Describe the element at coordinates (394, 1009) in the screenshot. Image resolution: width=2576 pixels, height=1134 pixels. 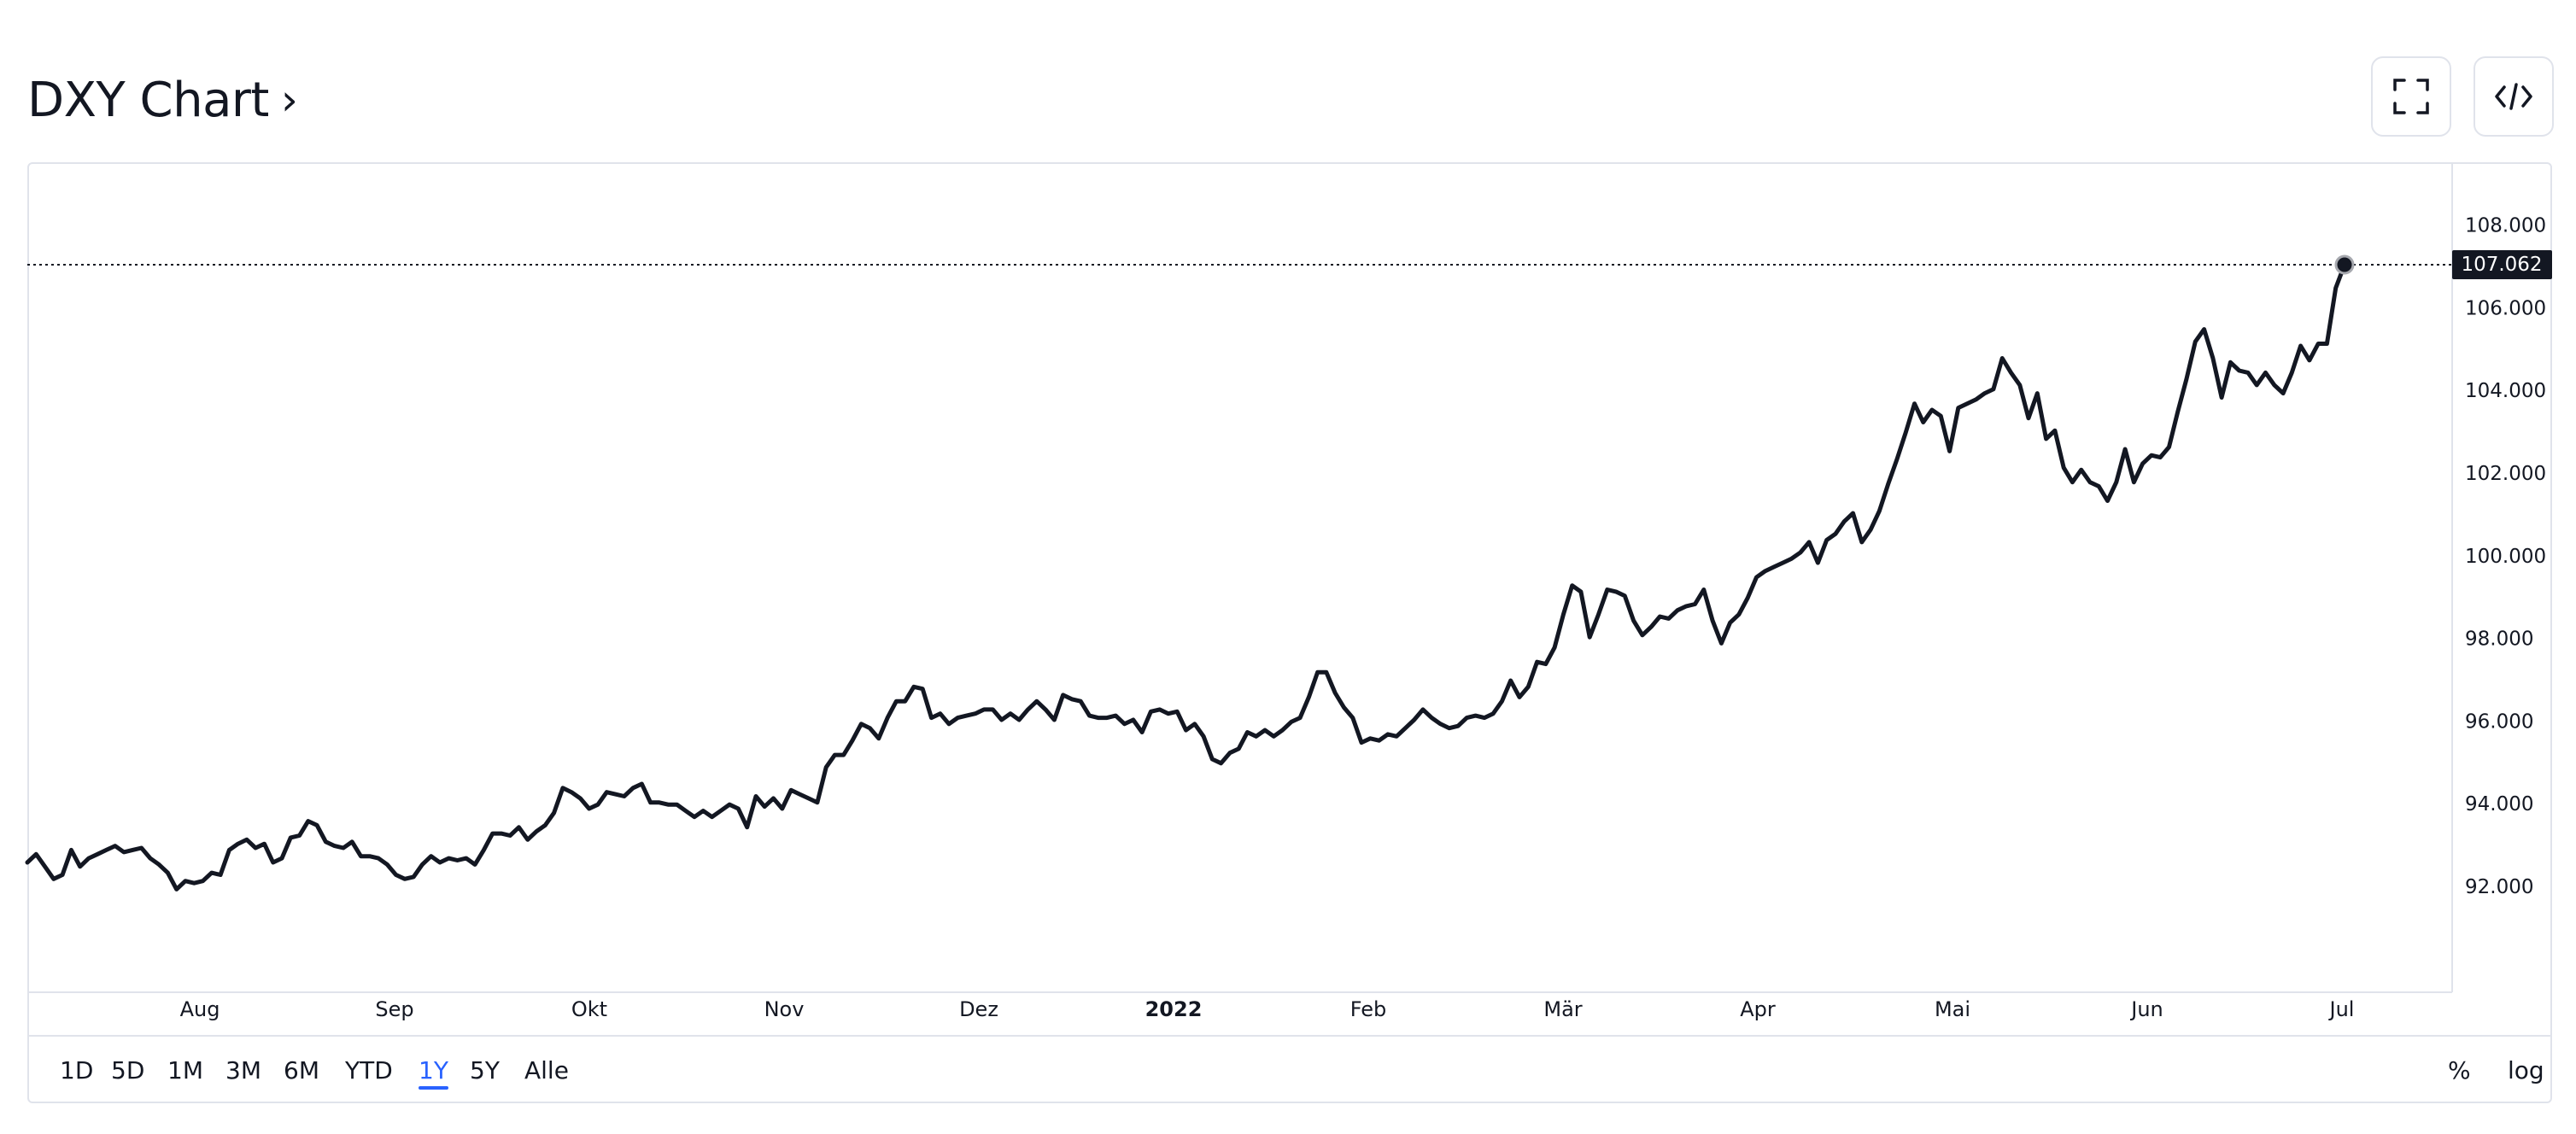
I see `x-tick-label: Sep` at that location.